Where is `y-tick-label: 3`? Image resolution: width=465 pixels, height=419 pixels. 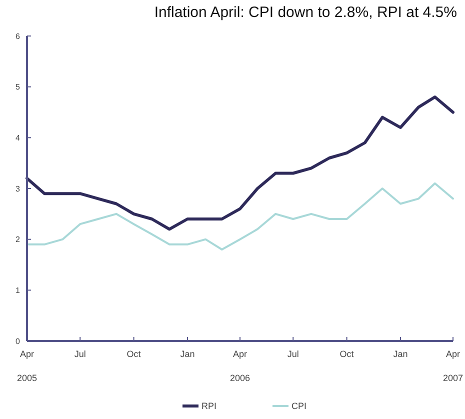 y-tick-label: 3 is located at coordinates (18, 189).